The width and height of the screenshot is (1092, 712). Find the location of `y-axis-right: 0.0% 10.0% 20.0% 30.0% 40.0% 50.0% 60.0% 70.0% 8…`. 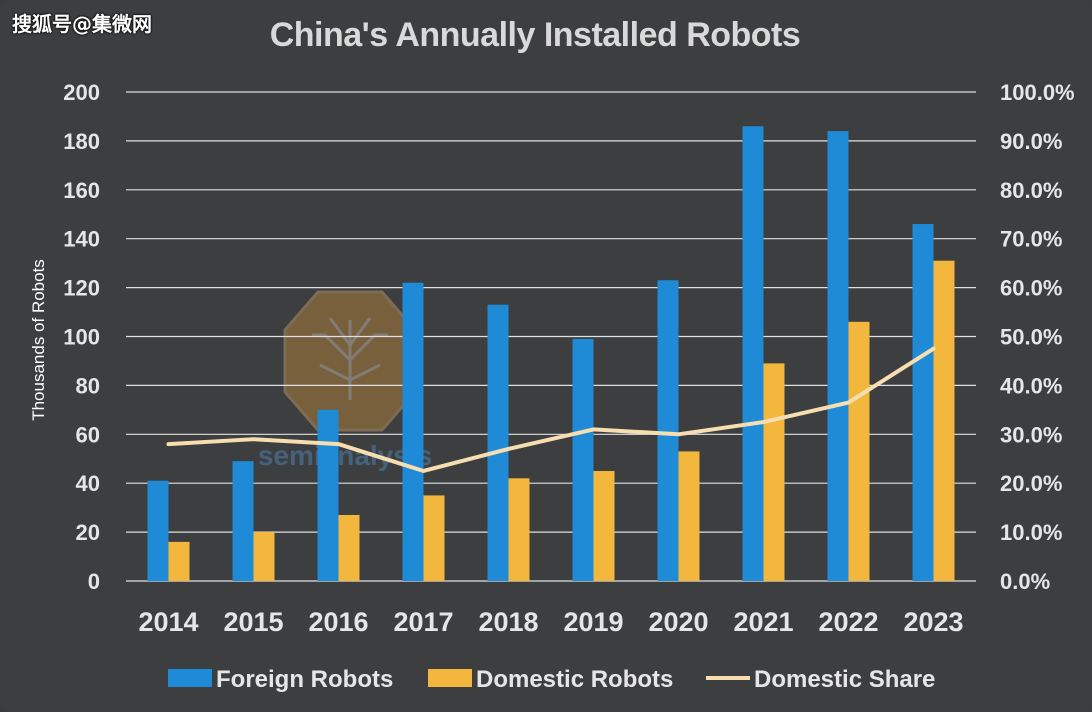

y-axis-right: 0.0% 10.0% 20.0% 30.0% 40.0% 50.0% 60.0% 70.0% 8… is located at coordinates (1037, 337).